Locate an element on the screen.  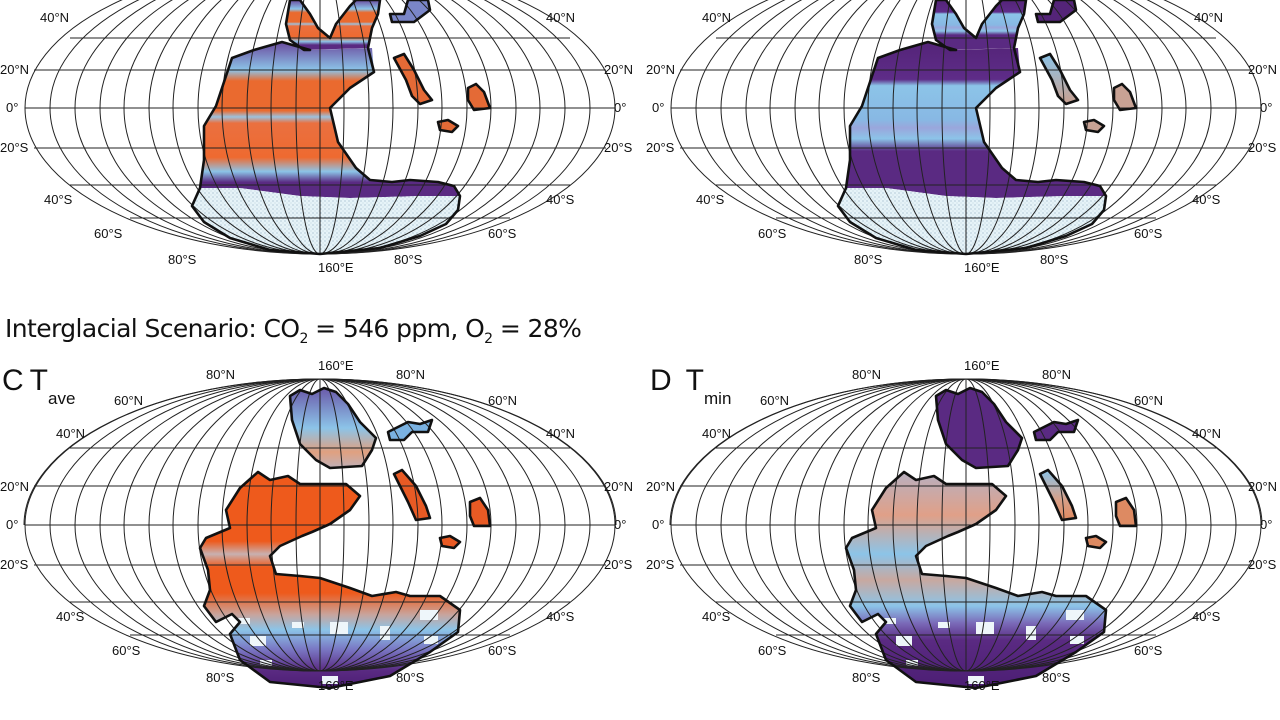
o2-subscript: 2 is located at coordinates (488, 339).